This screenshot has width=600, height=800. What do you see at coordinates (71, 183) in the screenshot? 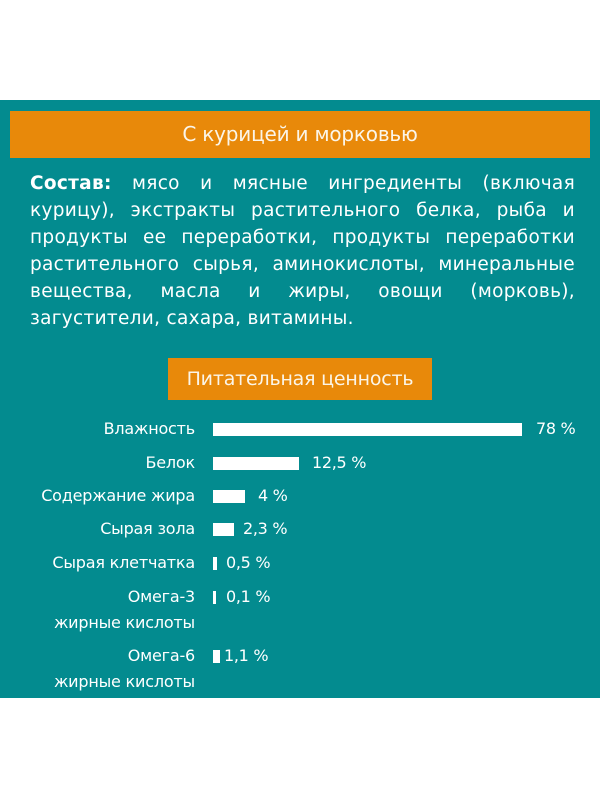
I see `composition-label: Состав:` at bounding box center [71, 183].